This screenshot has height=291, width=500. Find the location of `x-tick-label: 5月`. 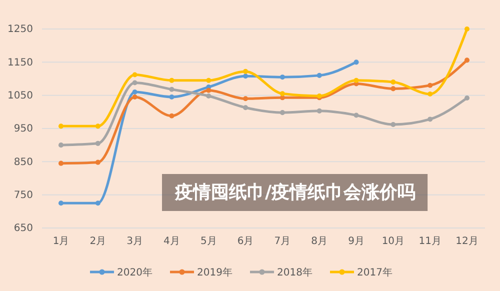

x-tick-label: 5月 is located at coordinates (208, 242).